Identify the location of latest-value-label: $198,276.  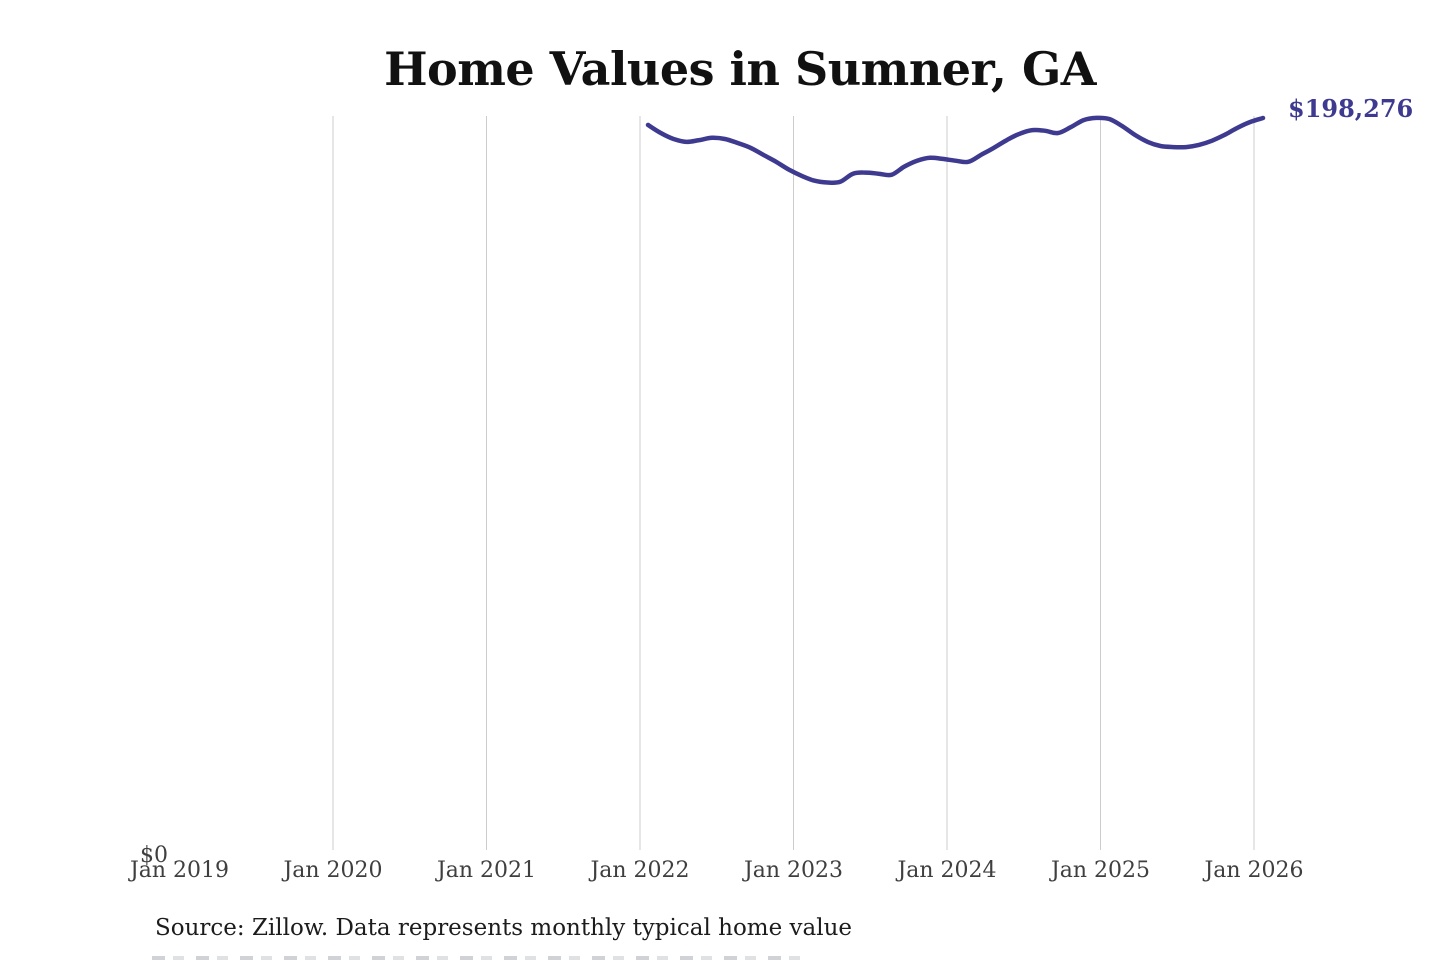
(1351, 108).